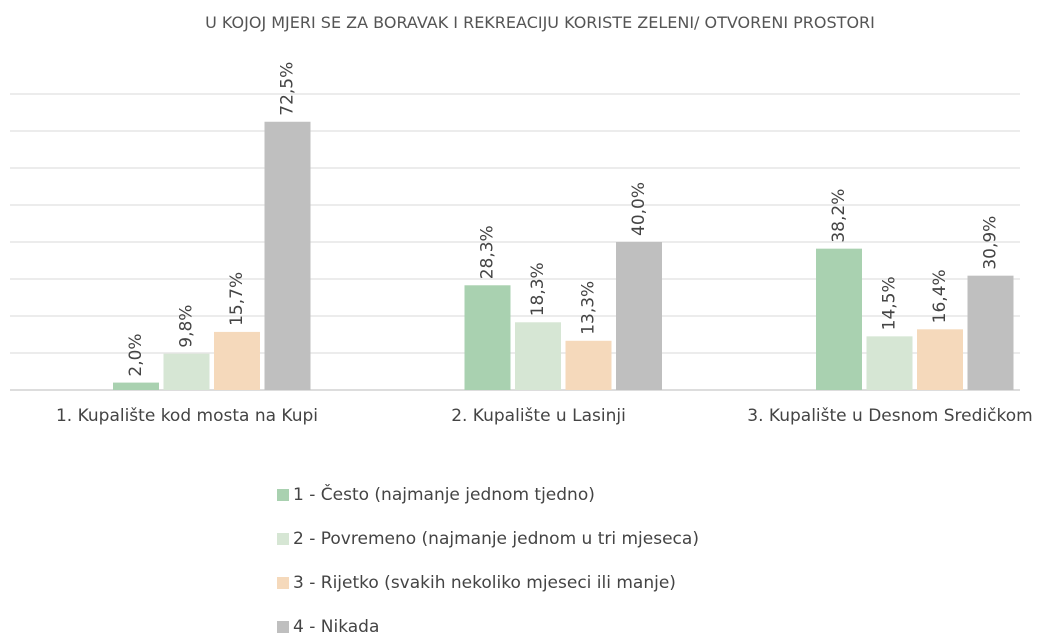 The height and width of the screenshot is (642, 1049). Describe the element at coordinates (940, 296) in the screenshot. I see `data-label: 16,4%` at that location.